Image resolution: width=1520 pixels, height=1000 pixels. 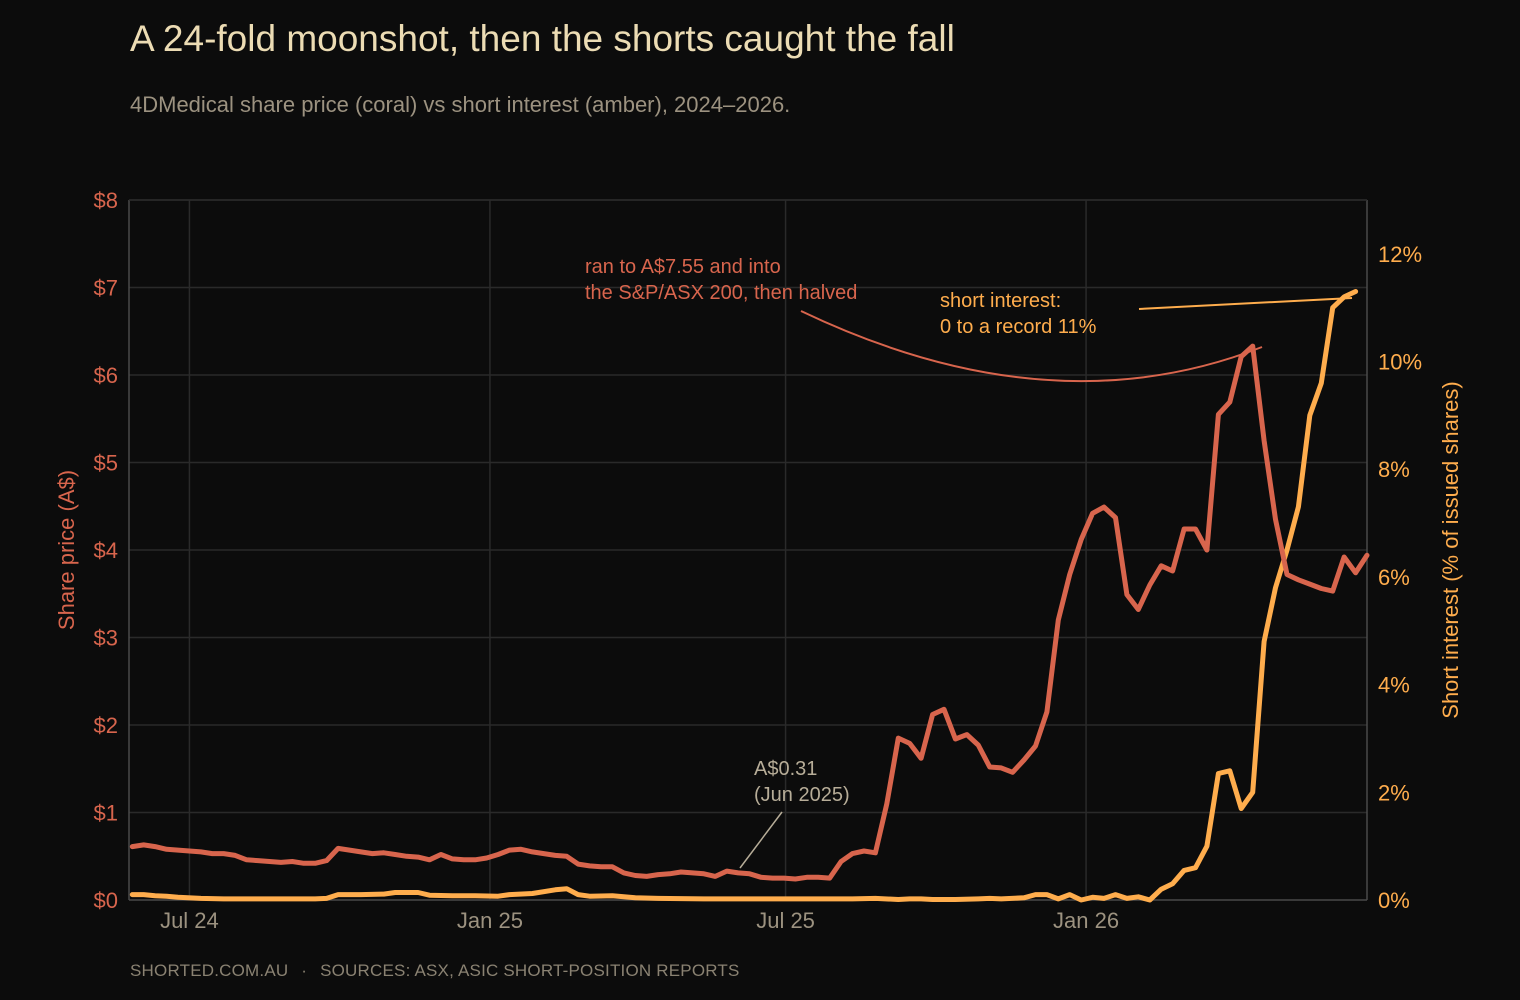 What do you see at coordinates (802, 782) in the screenshot?
I see `annotation-low: A$0.31 (Jun 2025)` at bounding box center [802, 782].